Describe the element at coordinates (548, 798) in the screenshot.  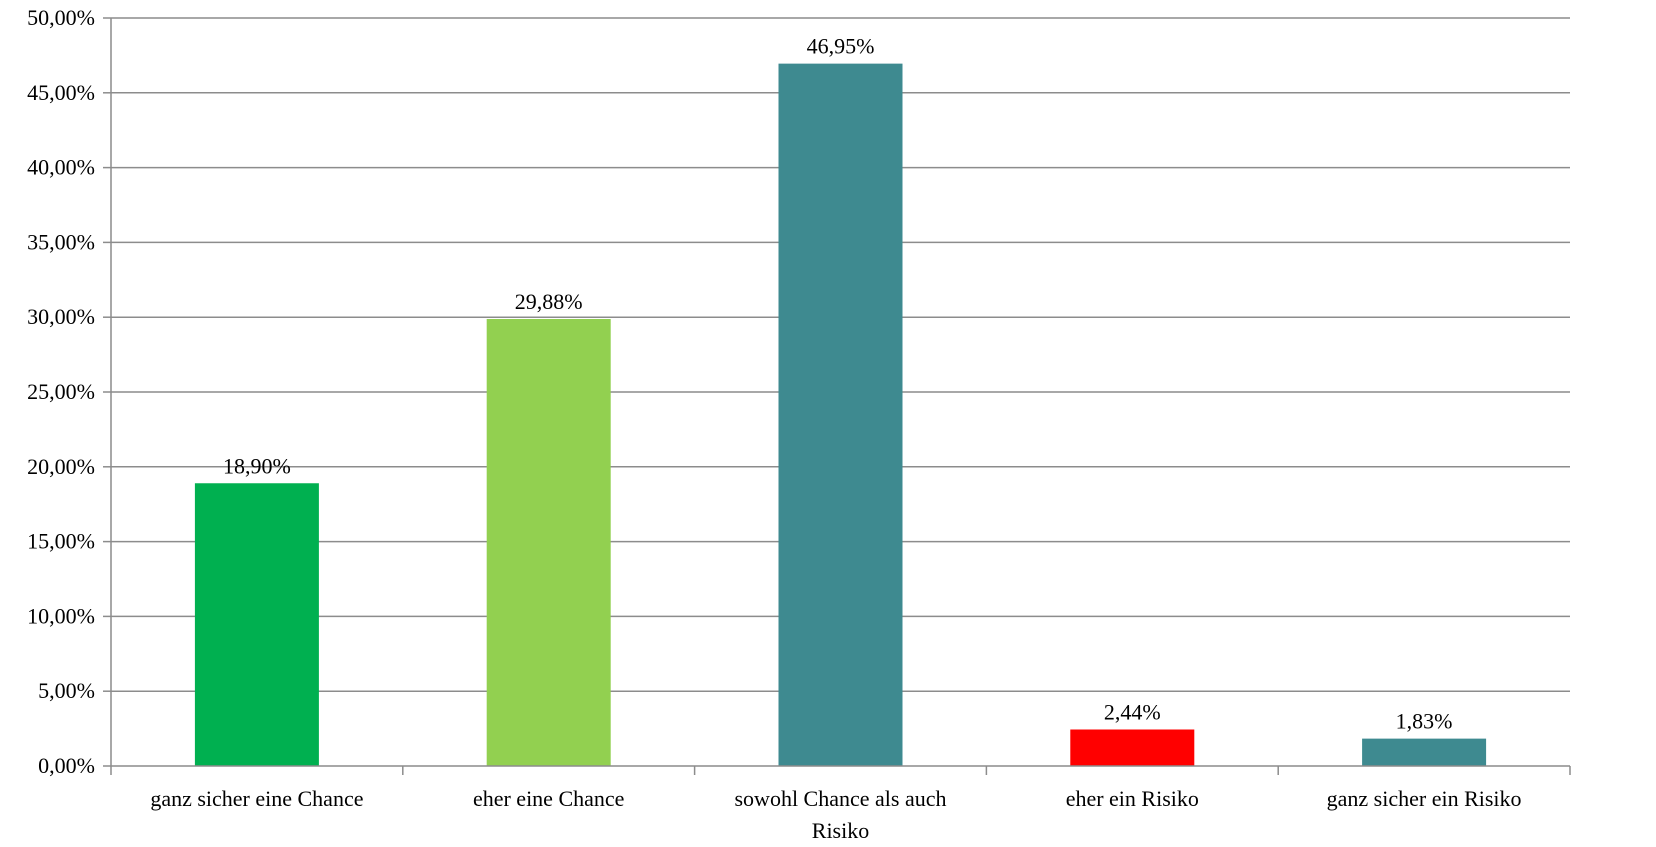
I see `x-tick-label: eher eine Chance` at that location.